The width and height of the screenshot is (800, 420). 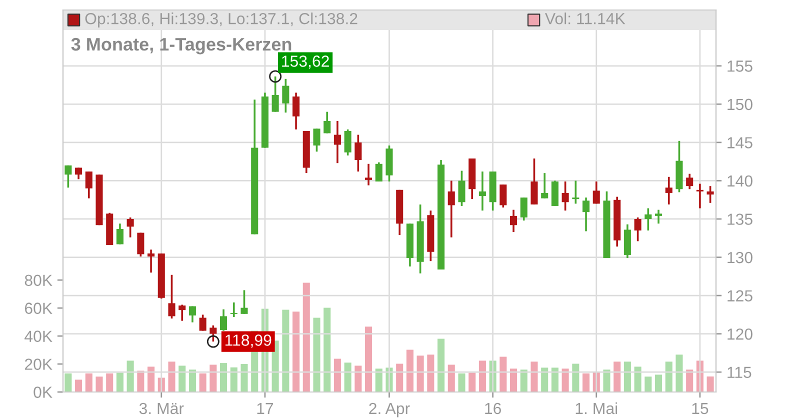 What do you see at coordinates (389, 410) in the screenshot?
I see `x-tick-label: 2. Apr` at bounding box center [389, 410].